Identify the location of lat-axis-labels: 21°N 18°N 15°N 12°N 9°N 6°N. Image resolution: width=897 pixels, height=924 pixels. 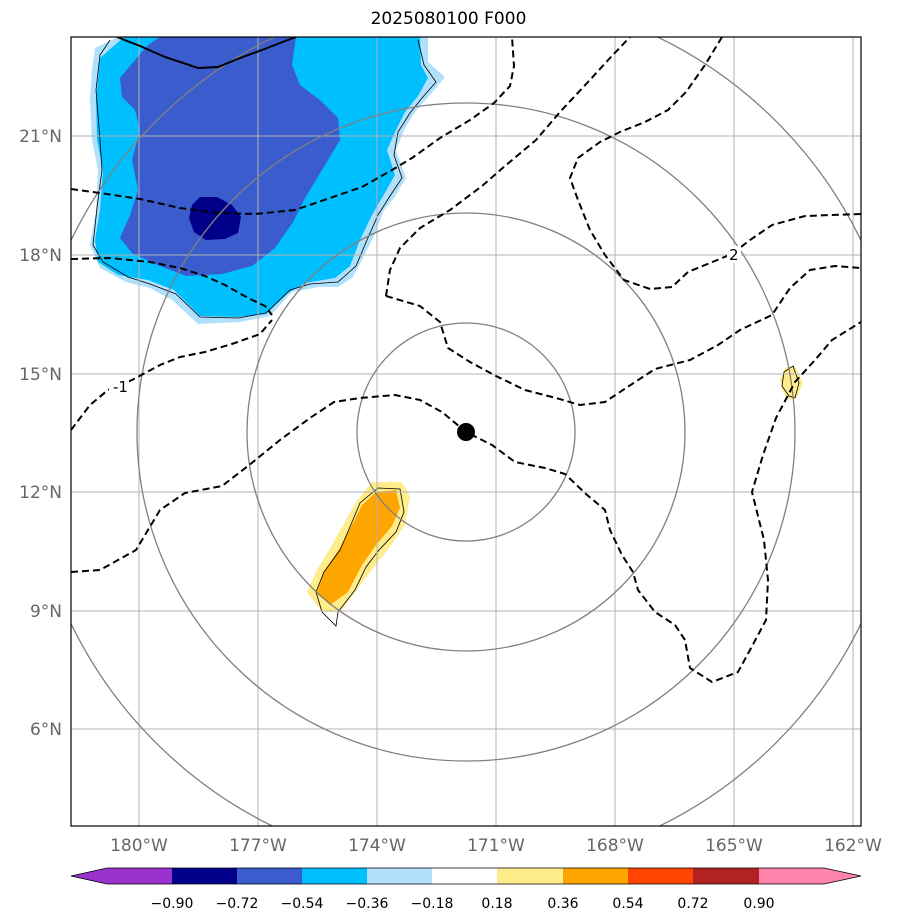
(40, 433).